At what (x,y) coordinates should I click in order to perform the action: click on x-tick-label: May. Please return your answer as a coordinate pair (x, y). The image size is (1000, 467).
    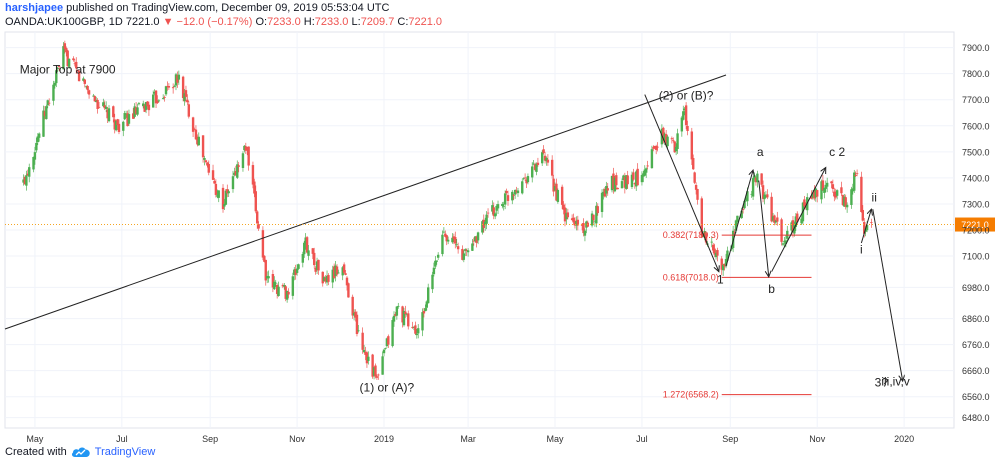
    Looking at the image, I should click on (556, 439).